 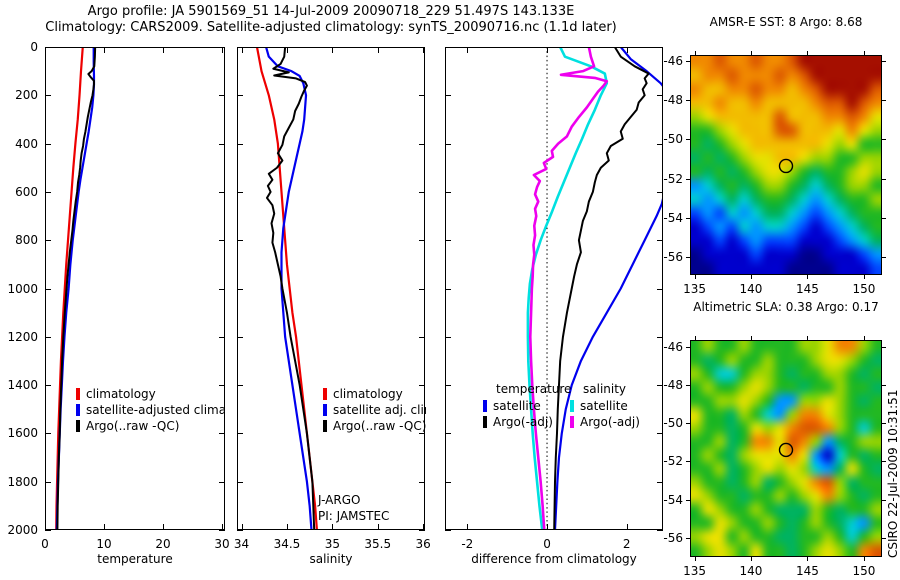 What do you see at coordinates (786, 22) in the screenshot?
I see `sst-map-title: AMSR-E SST: 8 Argo: 8.68` at bounding box center [786, 22].